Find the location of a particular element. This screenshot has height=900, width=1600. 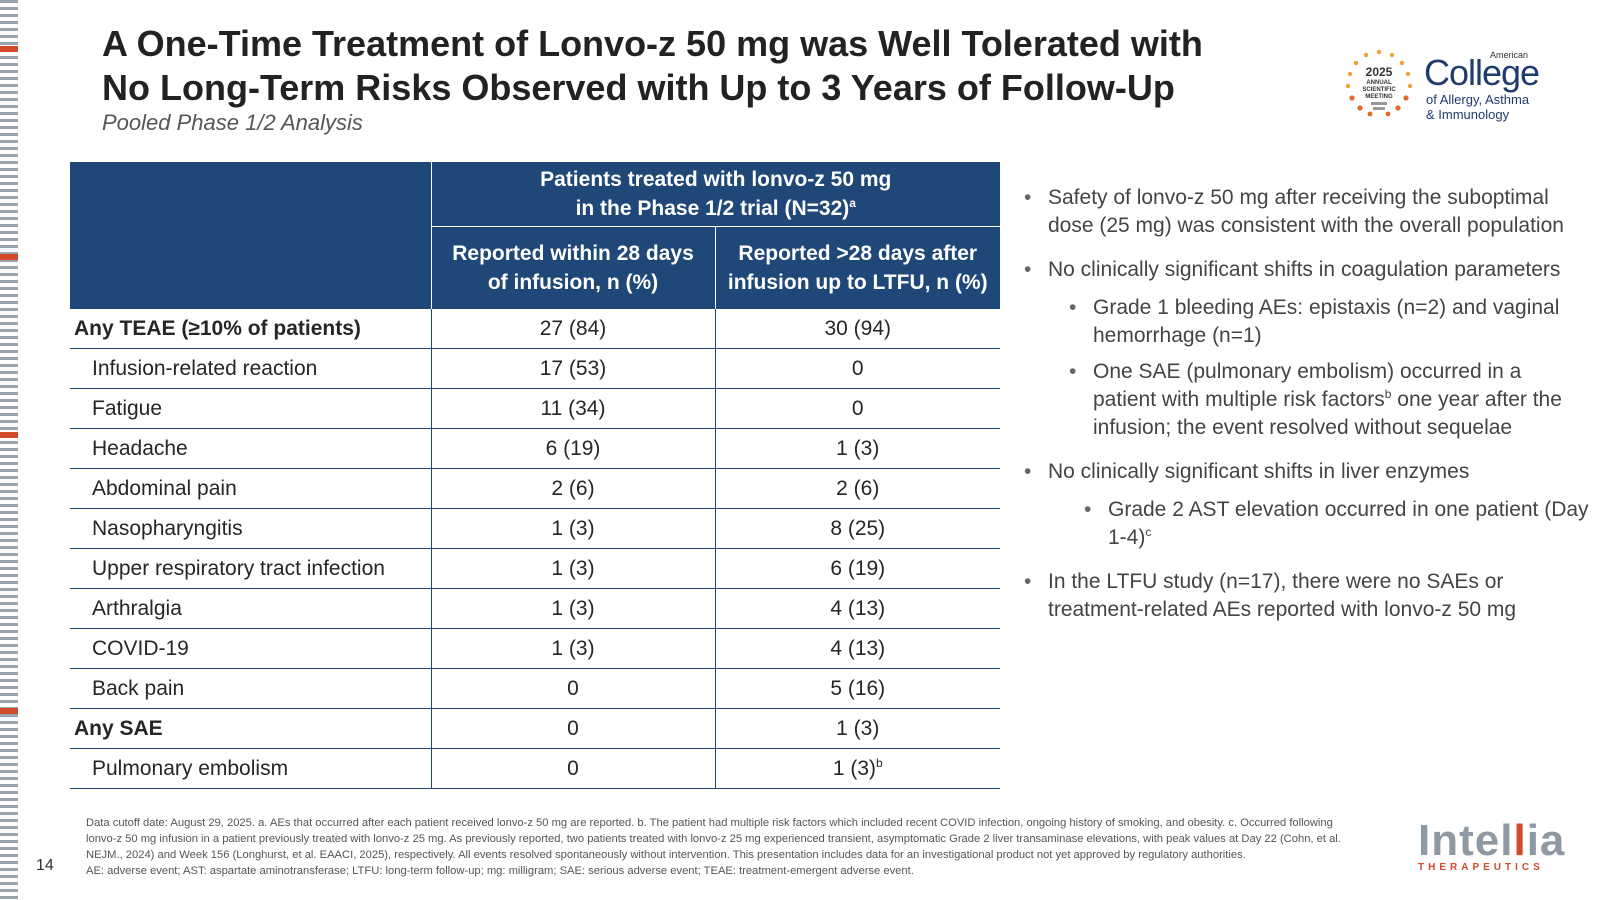

row-label: Nasopharyngitis is located at coordinates (250, 528).